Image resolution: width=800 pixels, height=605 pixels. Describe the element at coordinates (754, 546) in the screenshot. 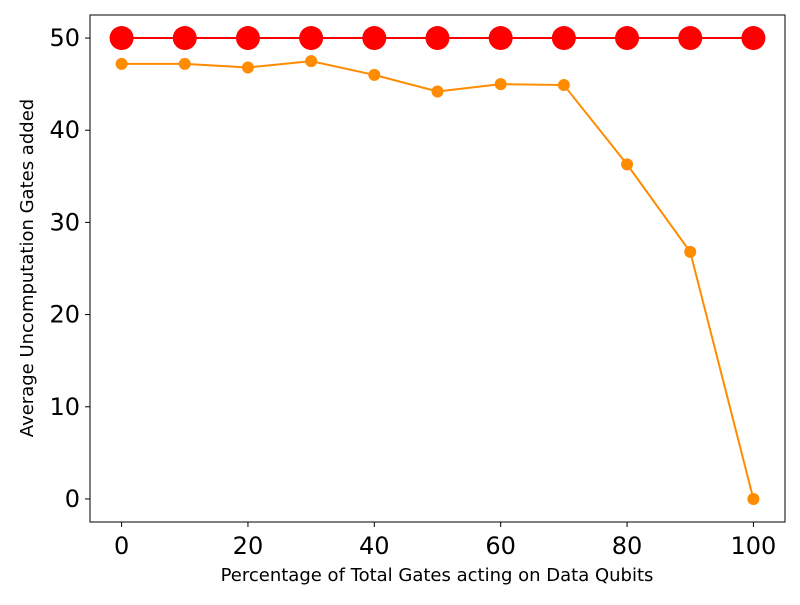

I see `x-tick-label: 100` at that location.